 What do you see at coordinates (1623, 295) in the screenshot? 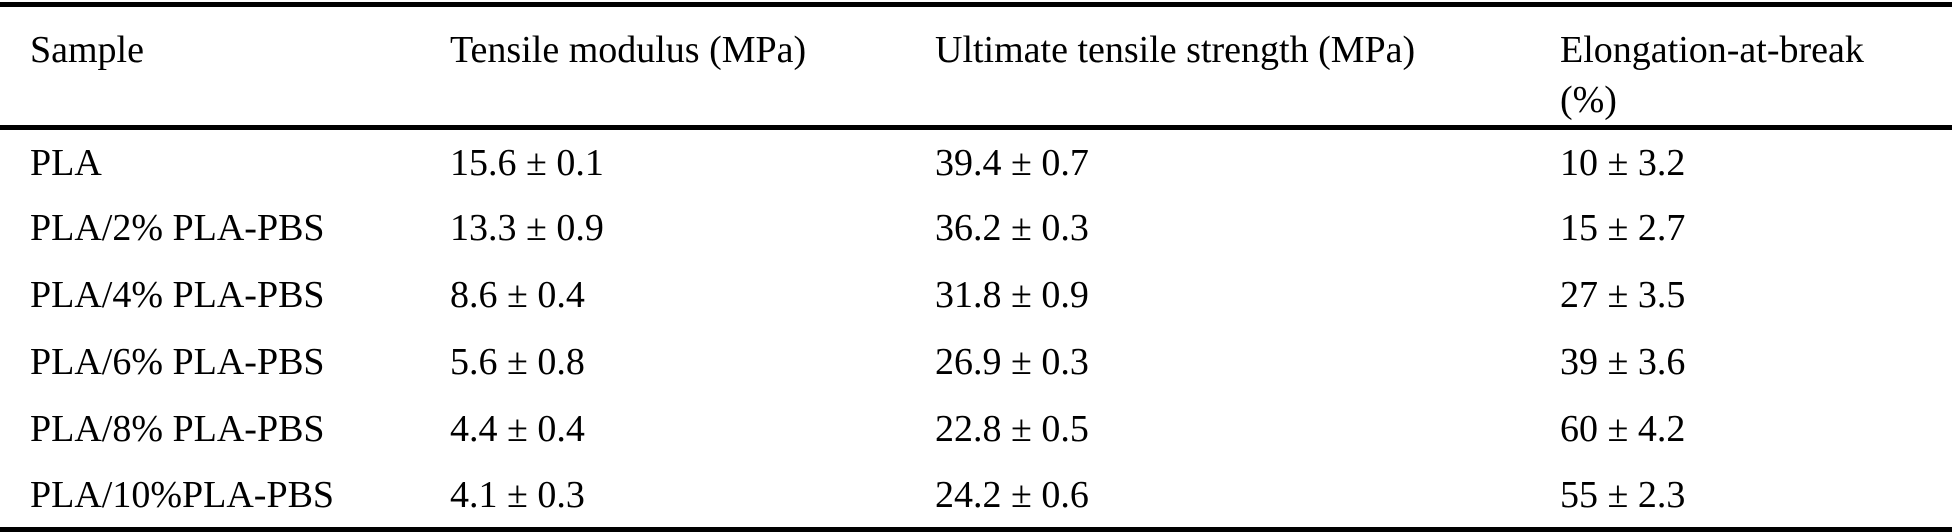
I see `cell-elongation-at-break: 27 ± 3.5` at bounding box center [1623, 295].